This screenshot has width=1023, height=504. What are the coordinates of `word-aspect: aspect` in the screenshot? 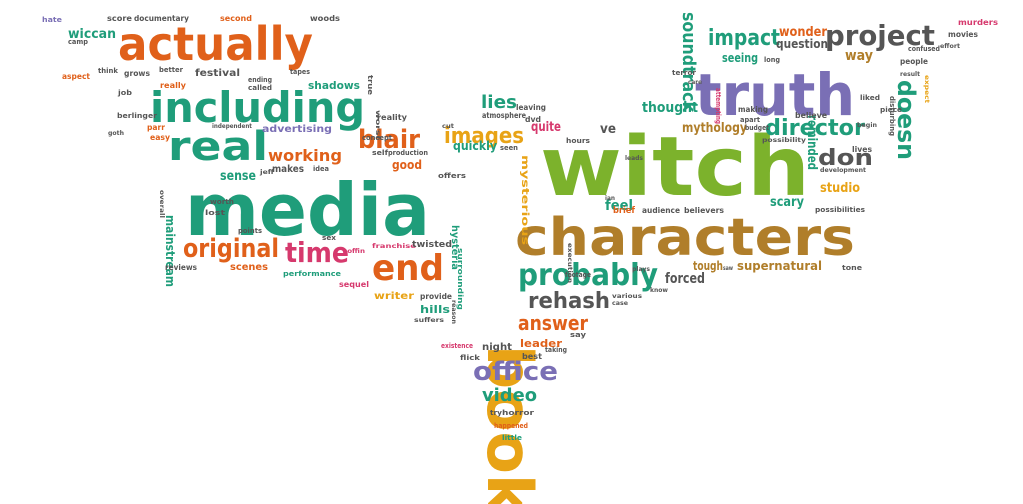 It's located at (76, 76).